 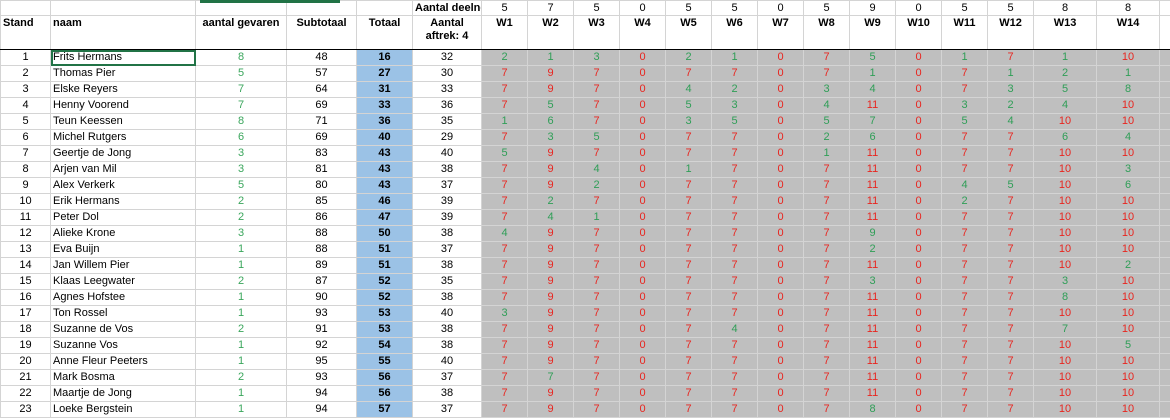 What do you see at coordinates (596, 8) in the screenshot?
I see `participants-count-w3: 5` at bounding box center [596, 8].